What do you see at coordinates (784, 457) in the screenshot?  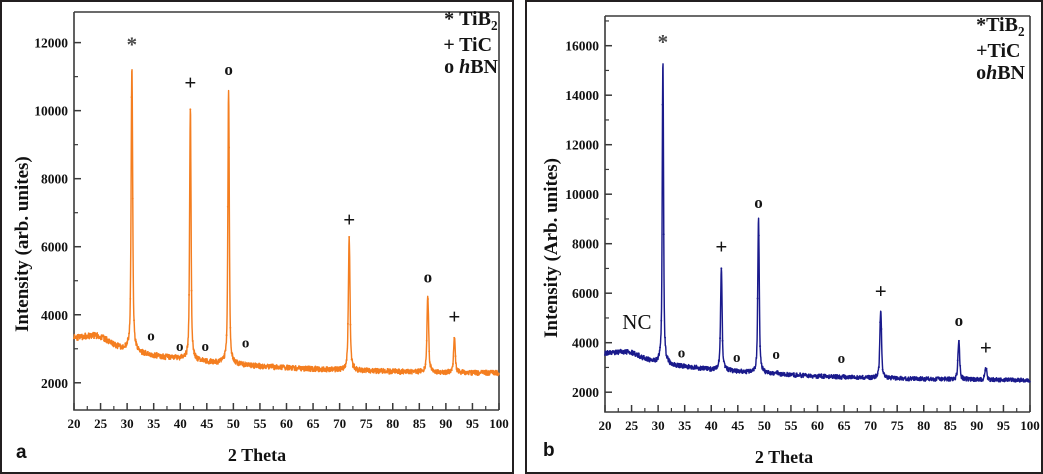 I see `x-axis-label-b: 2 Theta` at bounding box center [784, 457].